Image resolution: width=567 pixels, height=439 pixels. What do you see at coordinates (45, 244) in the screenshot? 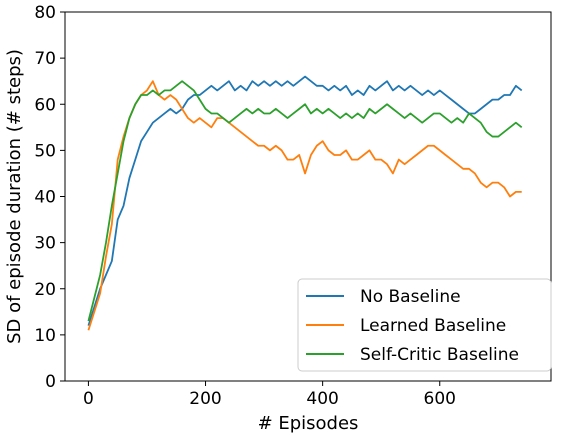
I see `y-tick-label: 30` at bounding box center [45, 244].